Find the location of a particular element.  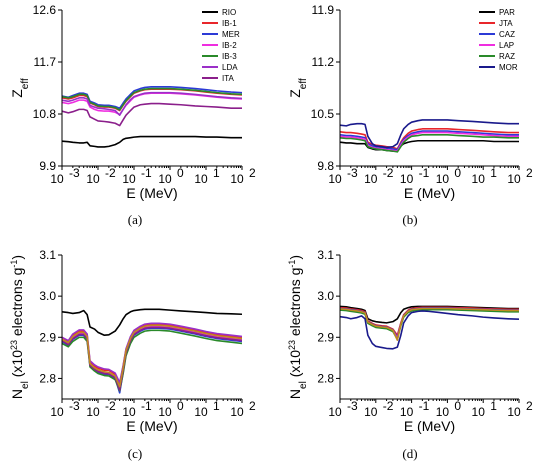

legend-label: LAP is located at coordinates (506, 45).